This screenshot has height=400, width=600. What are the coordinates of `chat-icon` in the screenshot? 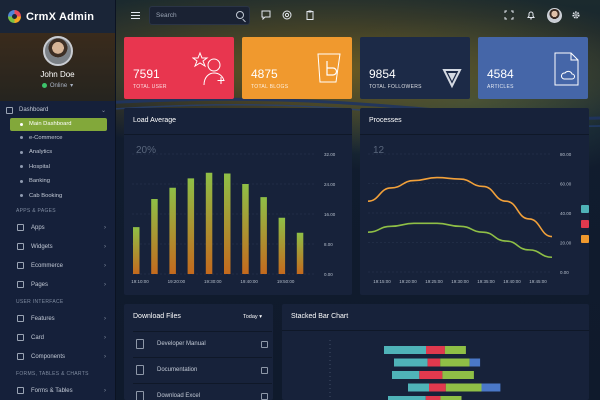 It's located at (266, 15).